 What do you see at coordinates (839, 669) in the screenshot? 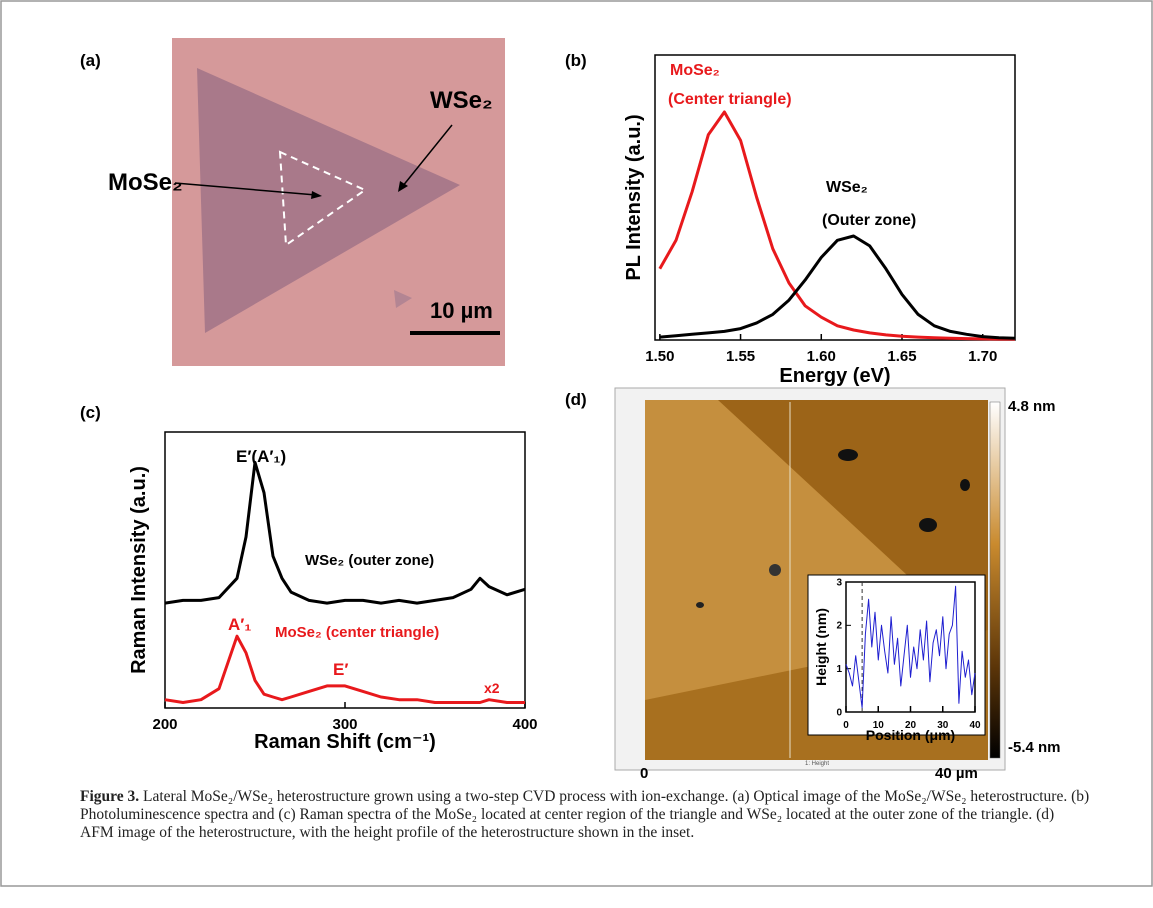
I see `y-tick-label: 1` at bounding box center [839, 669].